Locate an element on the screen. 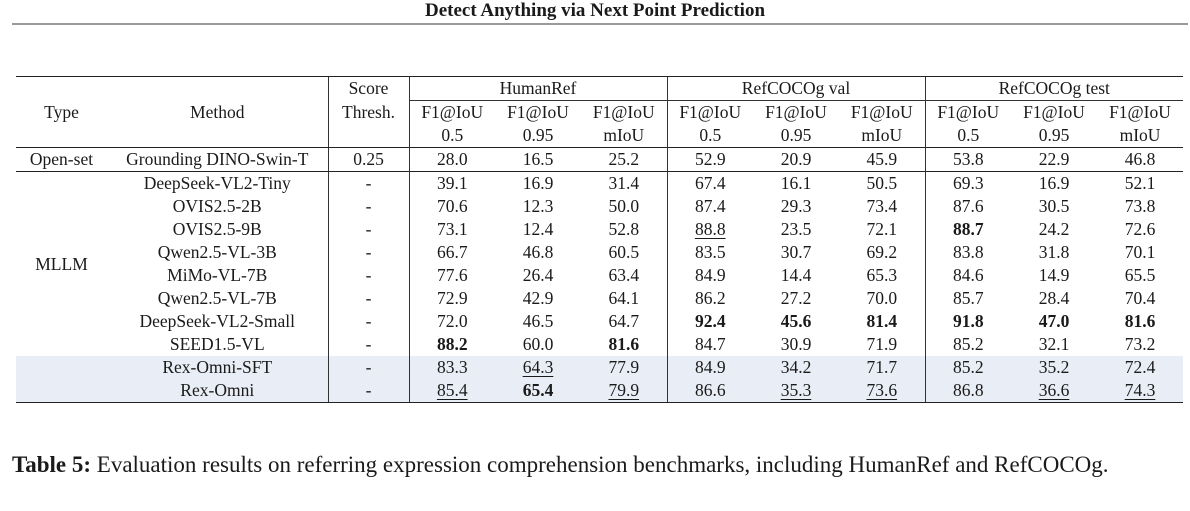 This screenshot has width=1190, height=511. value-text: 69.2 is located at coordinates (882, 252).